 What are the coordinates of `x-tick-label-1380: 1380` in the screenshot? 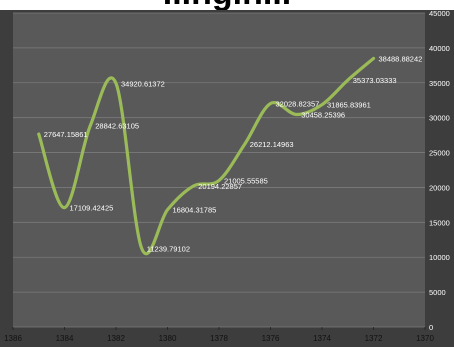 It's located at (168, 338).